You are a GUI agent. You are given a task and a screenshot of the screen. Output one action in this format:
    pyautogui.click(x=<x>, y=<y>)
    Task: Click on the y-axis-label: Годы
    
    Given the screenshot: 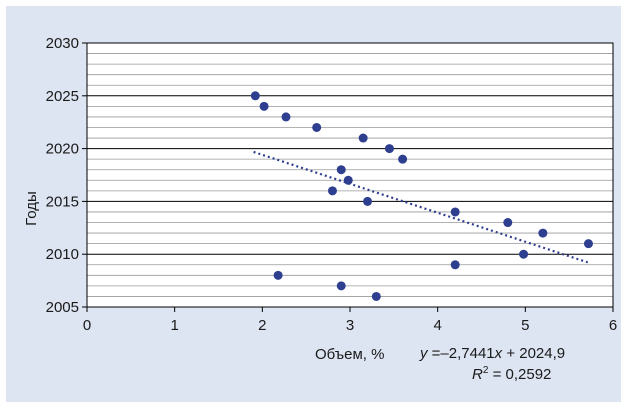 What is the action you would take?
    pyautogui.click(x=31, y=208)
    